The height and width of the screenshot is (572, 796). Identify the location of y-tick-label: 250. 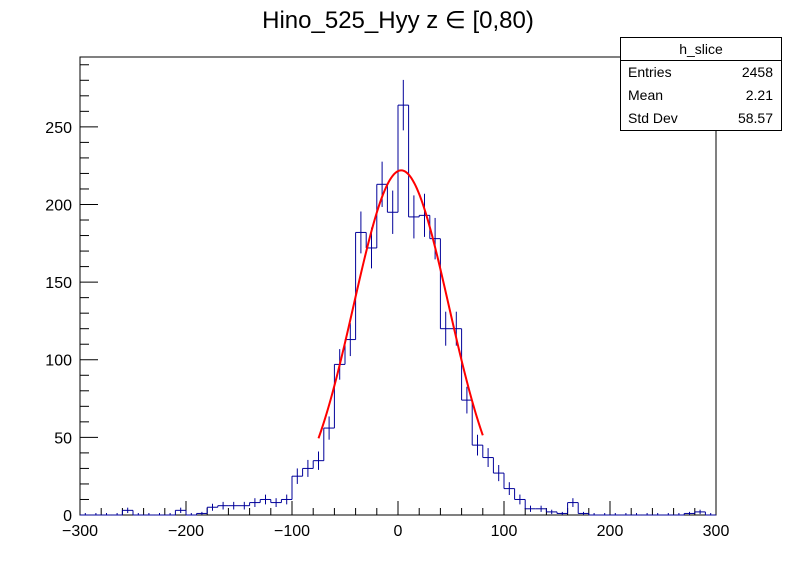
(58, 128).